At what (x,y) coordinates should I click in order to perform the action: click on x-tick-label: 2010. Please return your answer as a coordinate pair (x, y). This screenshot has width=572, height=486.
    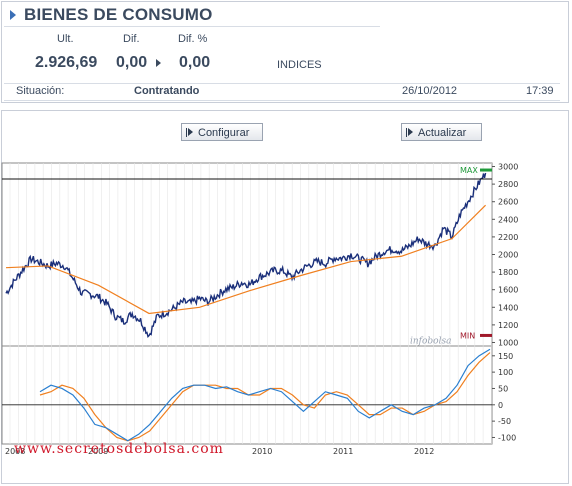
    Looking at the image, I should click on (262, 451).